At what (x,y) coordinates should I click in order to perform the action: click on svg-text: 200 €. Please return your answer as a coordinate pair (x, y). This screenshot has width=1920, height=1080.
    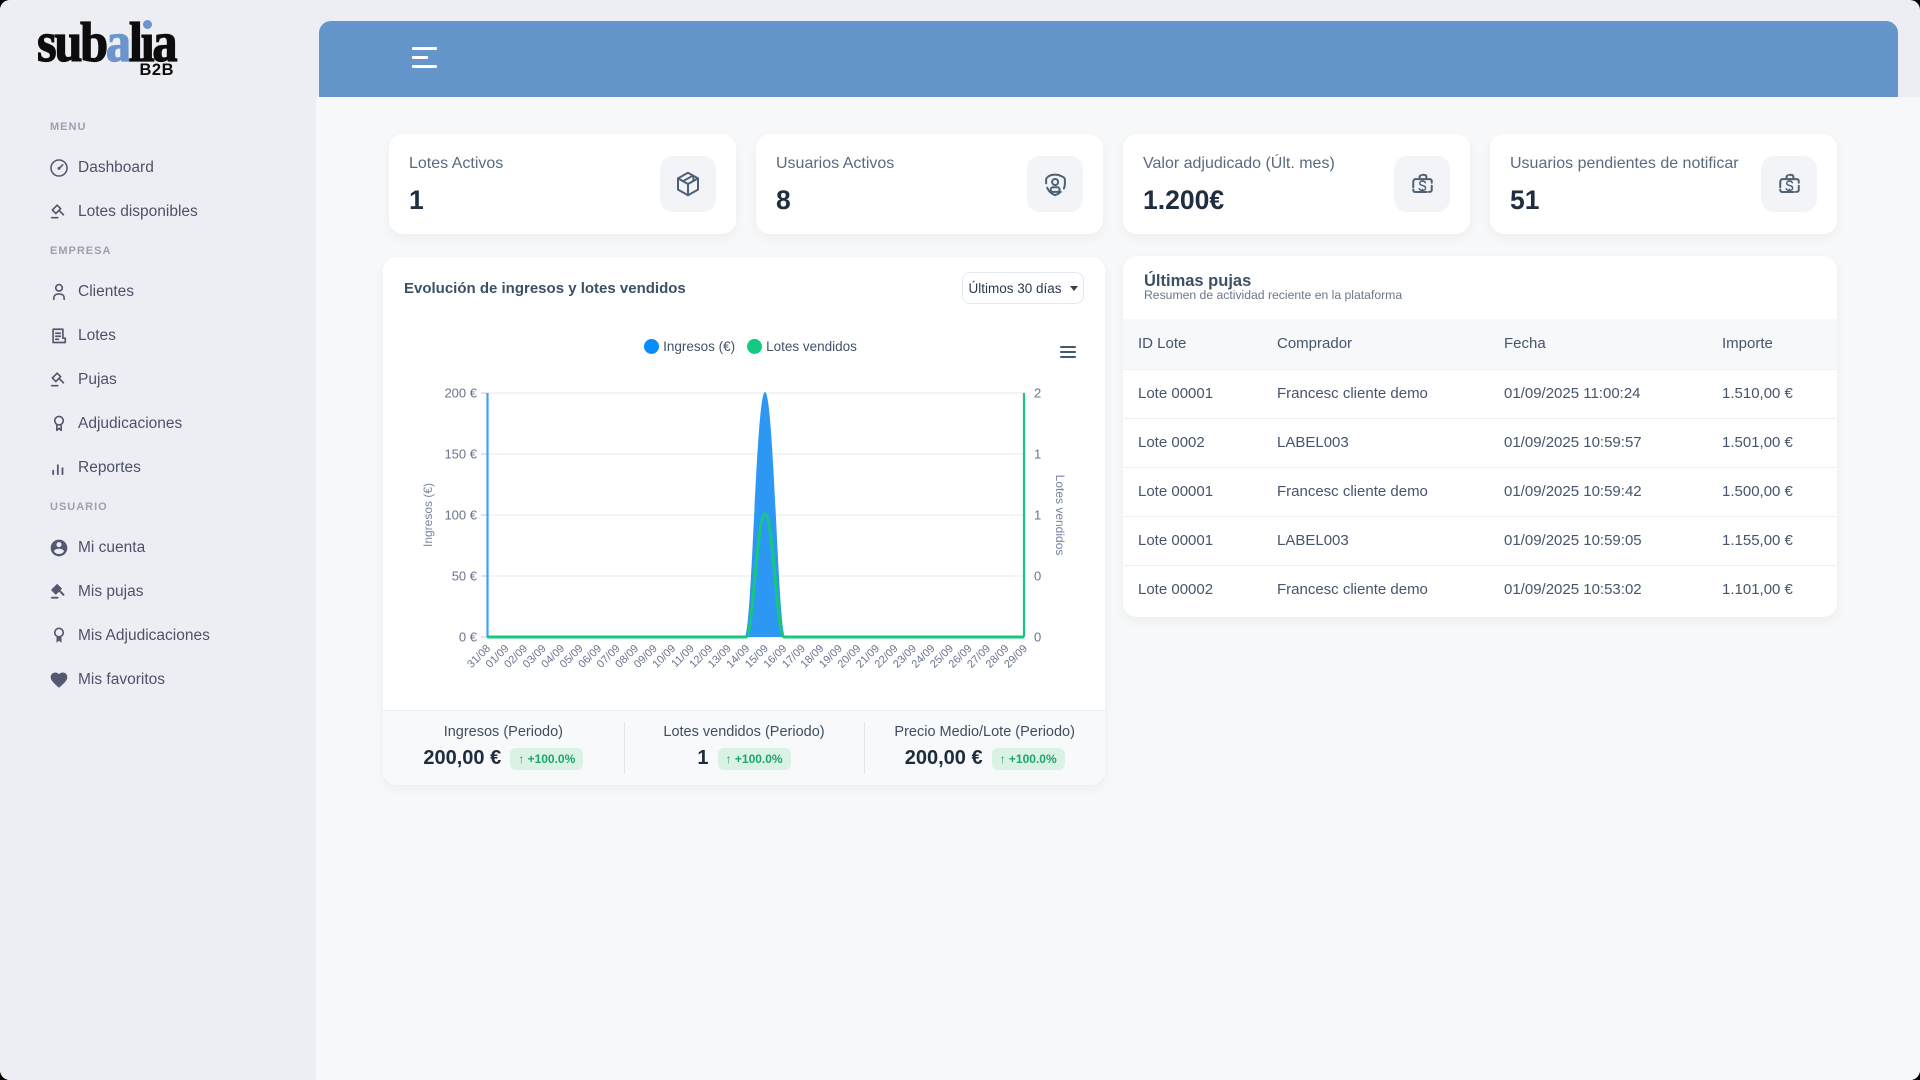
    Looking at the image, I should click on (460, 393).